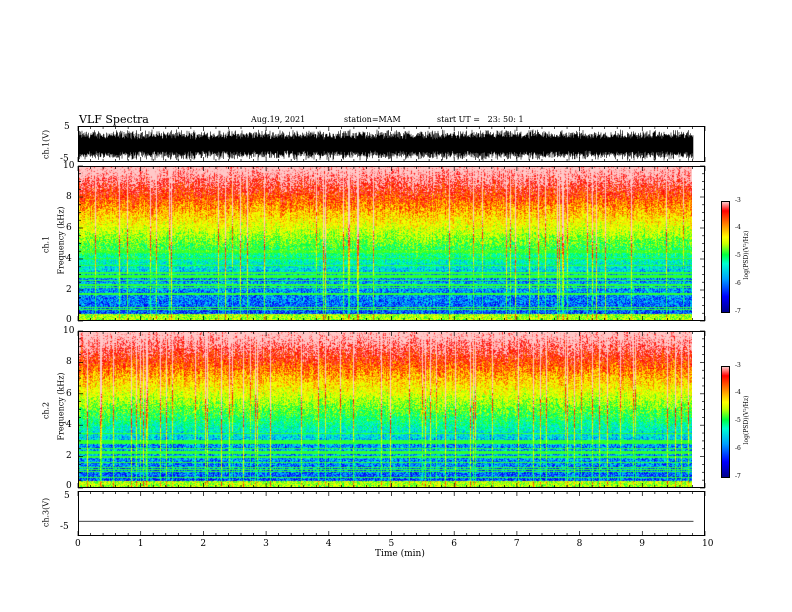 The width and height of the screenshot is (792, 612). I want to click on ch3-ytick-top: 5, so click(67, 496).